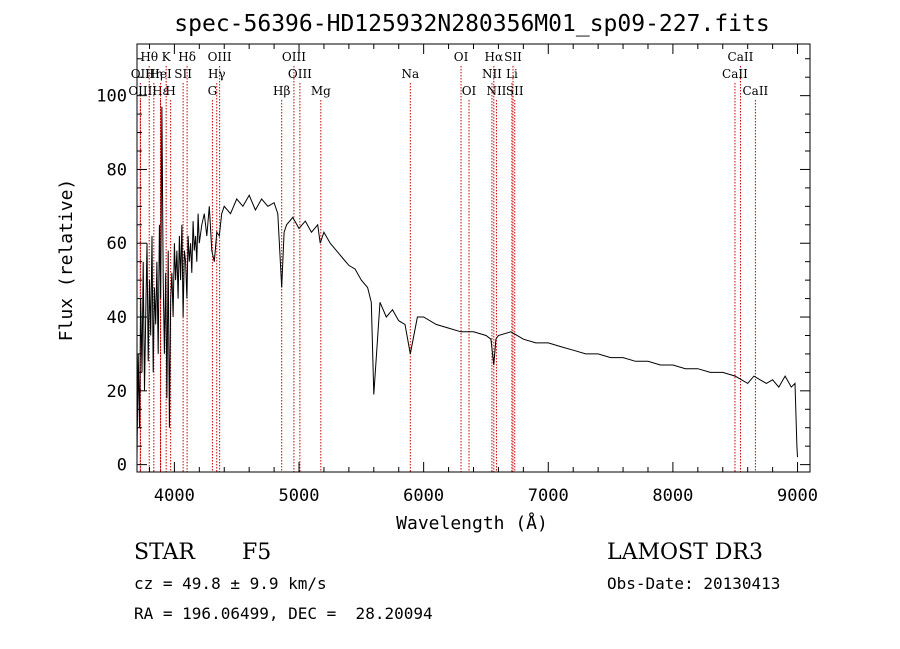 The width and height of the screenshot is (900, 649). I want to click on object-class: STAR, so click(164, 552).